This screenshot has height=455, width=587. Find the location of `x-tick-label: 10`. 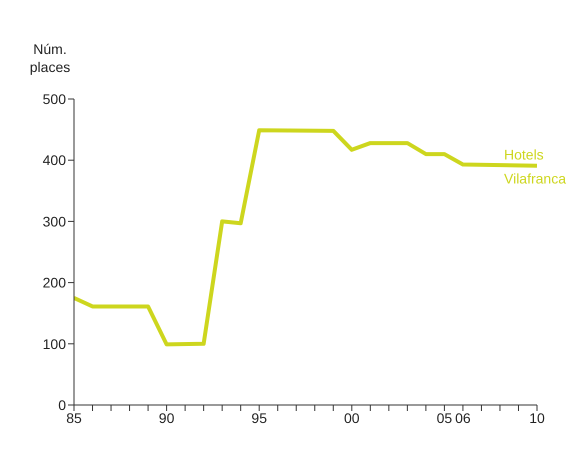

x-tick-label: 10 is located at coordinates (537, 418).